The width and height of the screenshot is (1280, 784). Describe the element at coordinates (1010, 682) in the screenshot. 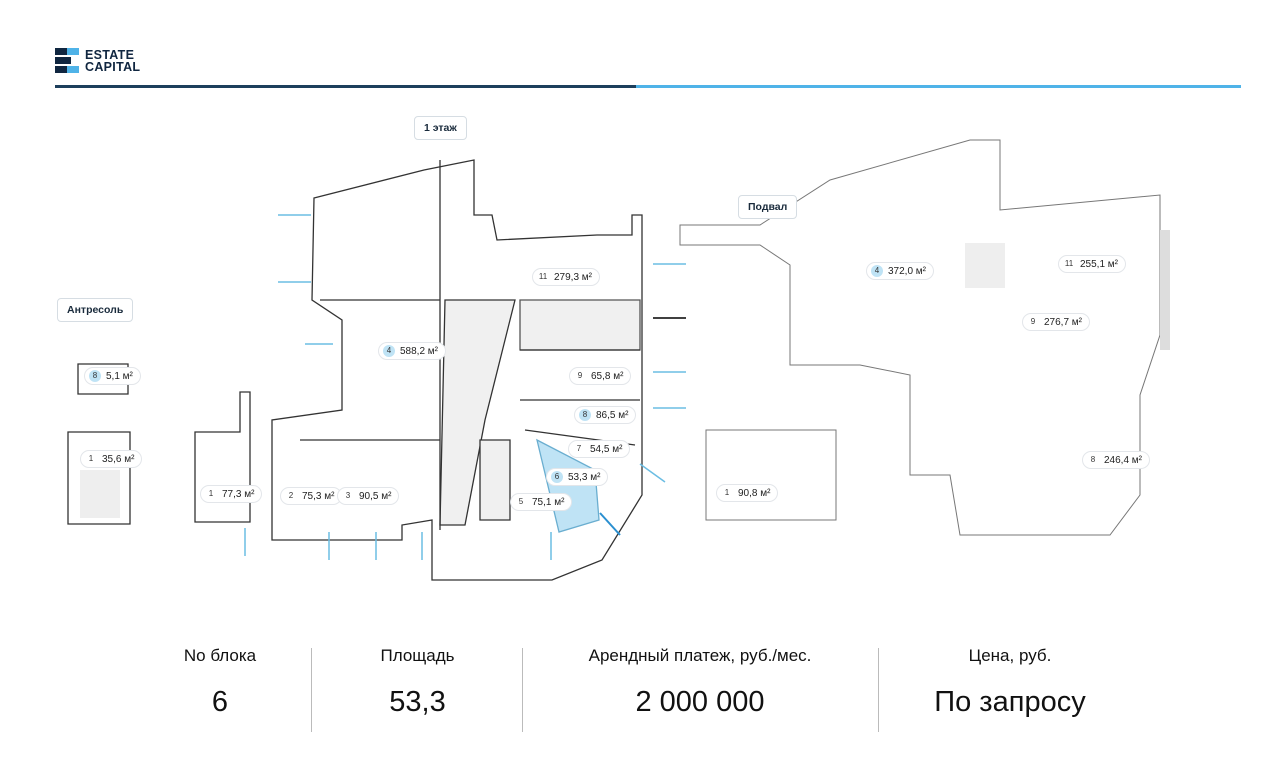

I see `summary-price: Цена, руб. По запросу` at that location.